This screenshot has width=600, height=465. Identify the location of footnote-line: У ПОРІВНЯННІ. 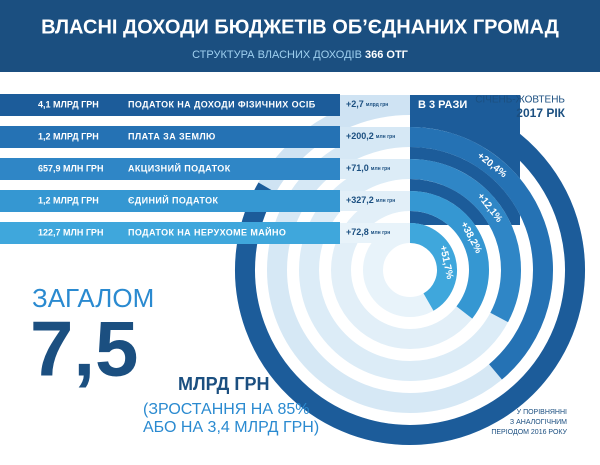
(542, 412).